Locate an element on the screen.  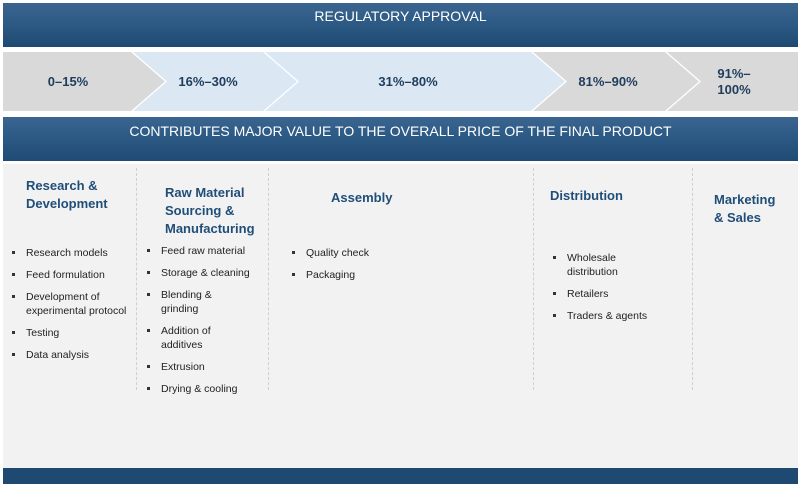
list-item: Testing is located at coordinates (71, 333).